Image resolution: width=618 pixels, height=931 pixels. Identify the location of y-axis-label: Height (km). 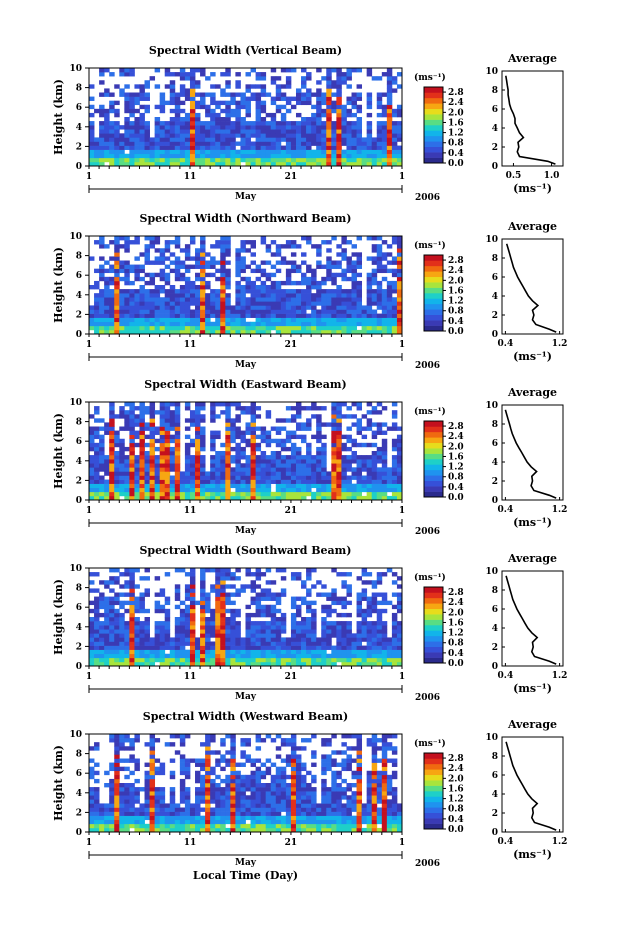
(58, 451).